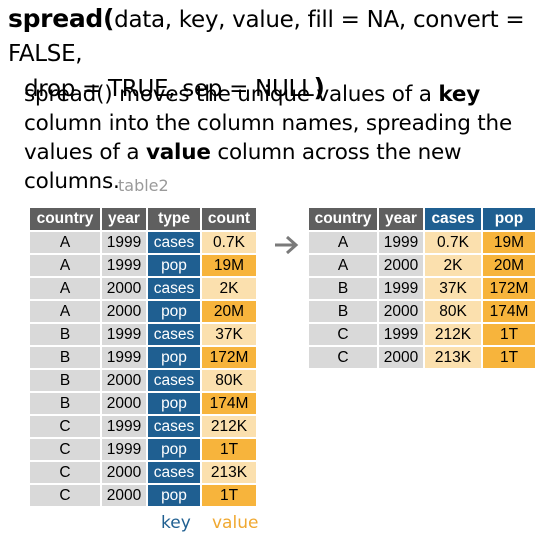  I want to click on table-row: C 2000 cases 213K, so click(143, 472).